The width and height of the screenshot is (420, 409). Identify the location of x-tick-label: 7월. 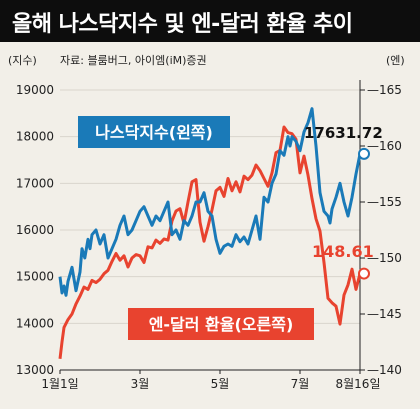
(300, 384).